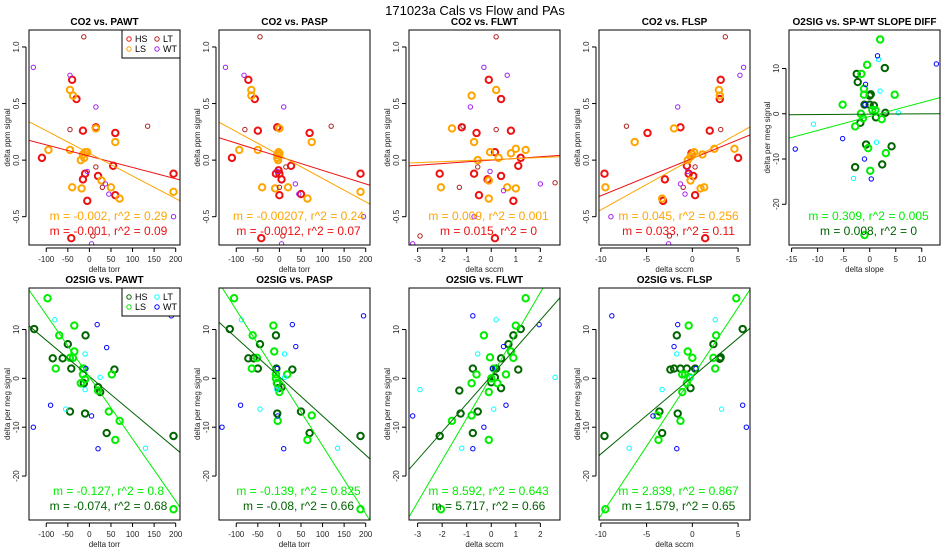 Image resolution: width=950 pixels, height=550 pixels. Describe the element at coordinates (133, 259) in the screenshot. I see `x-tick-label: 100` at that location.